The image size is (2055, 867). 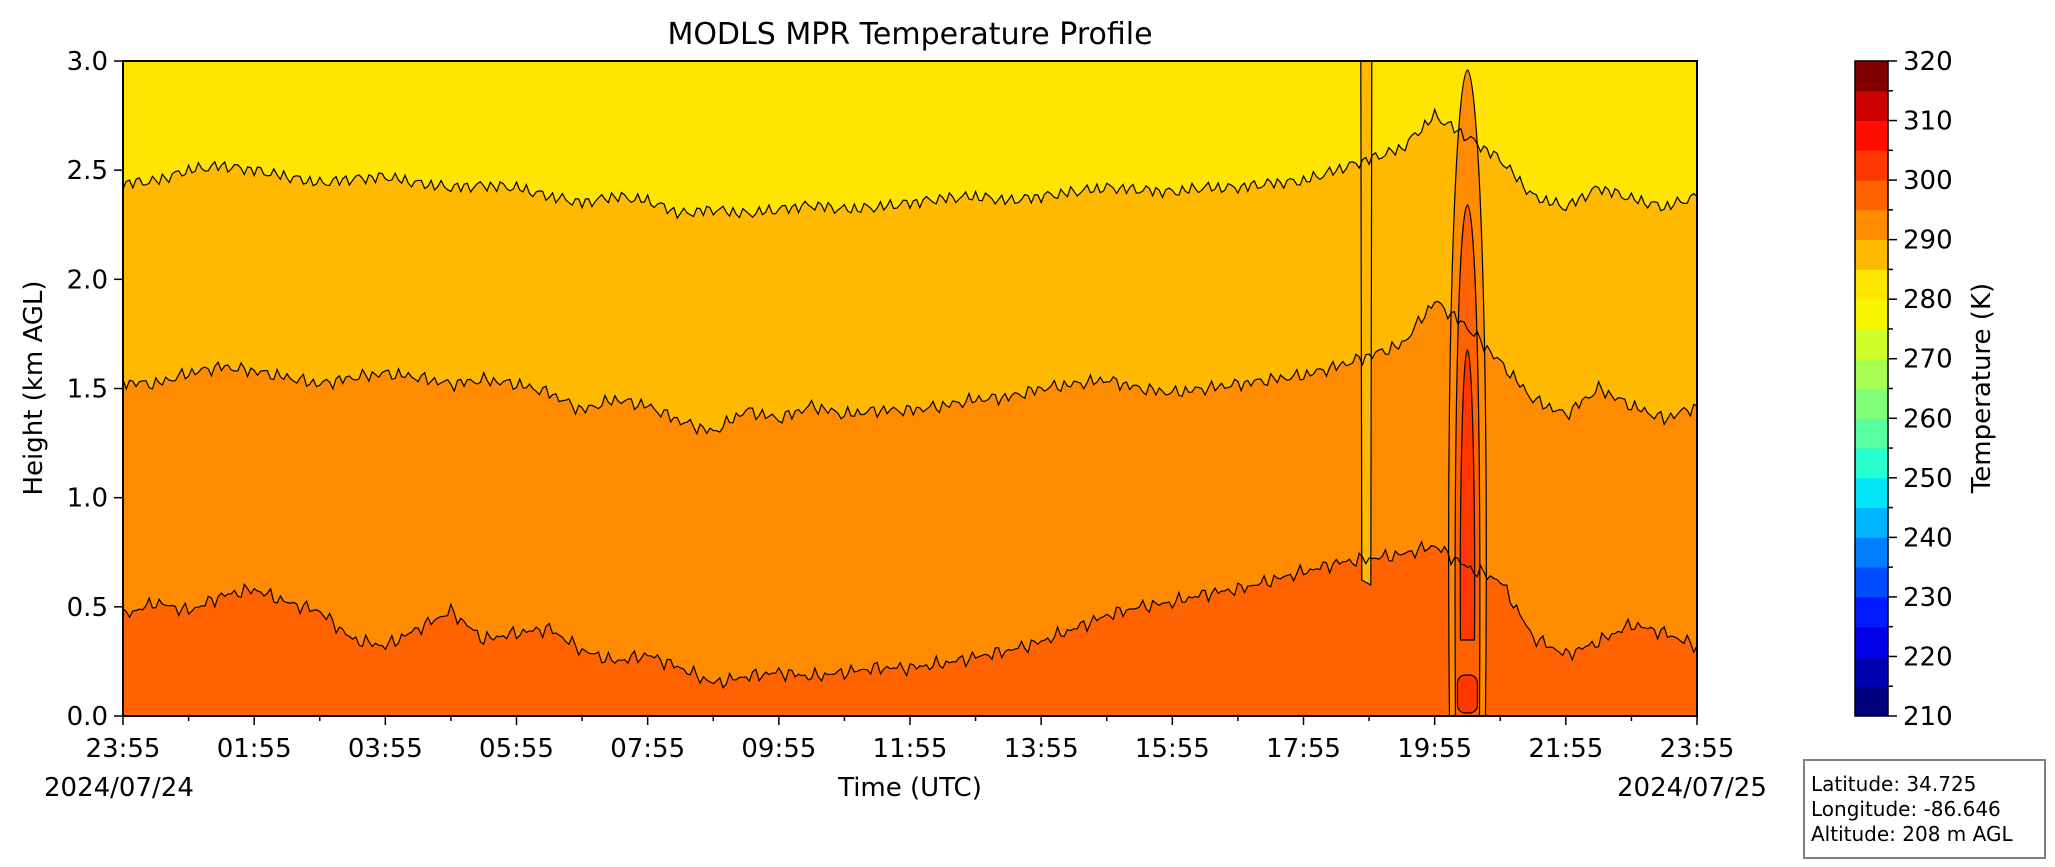 I want to click on x-tick-label: 13:55, so click(x=1041, y=749).